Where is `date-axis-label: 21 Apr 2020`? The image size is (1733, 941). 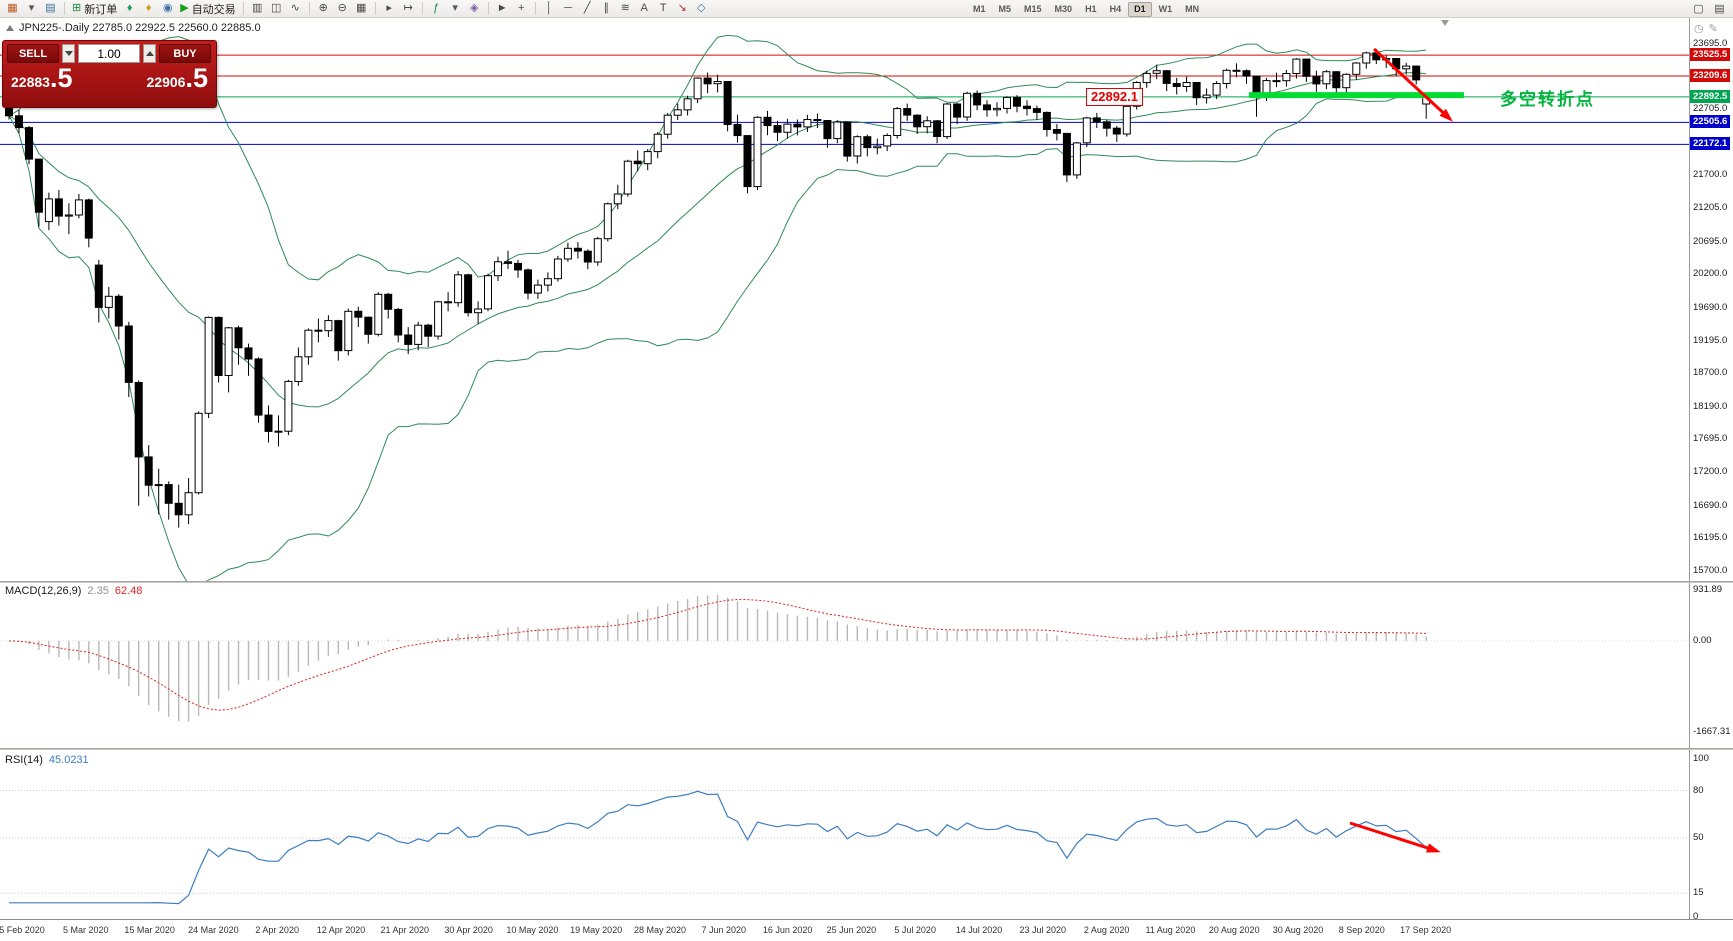 date-axis-label: 21 Apr 2020 is located at coordinates (405, 930).